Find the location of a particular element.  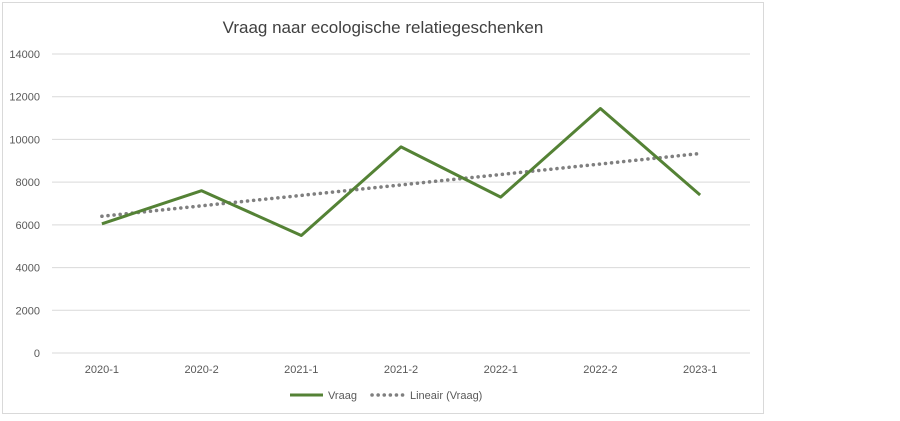

legend: Vraag Lineair (Vraag) is located at coordinates (386, 396).